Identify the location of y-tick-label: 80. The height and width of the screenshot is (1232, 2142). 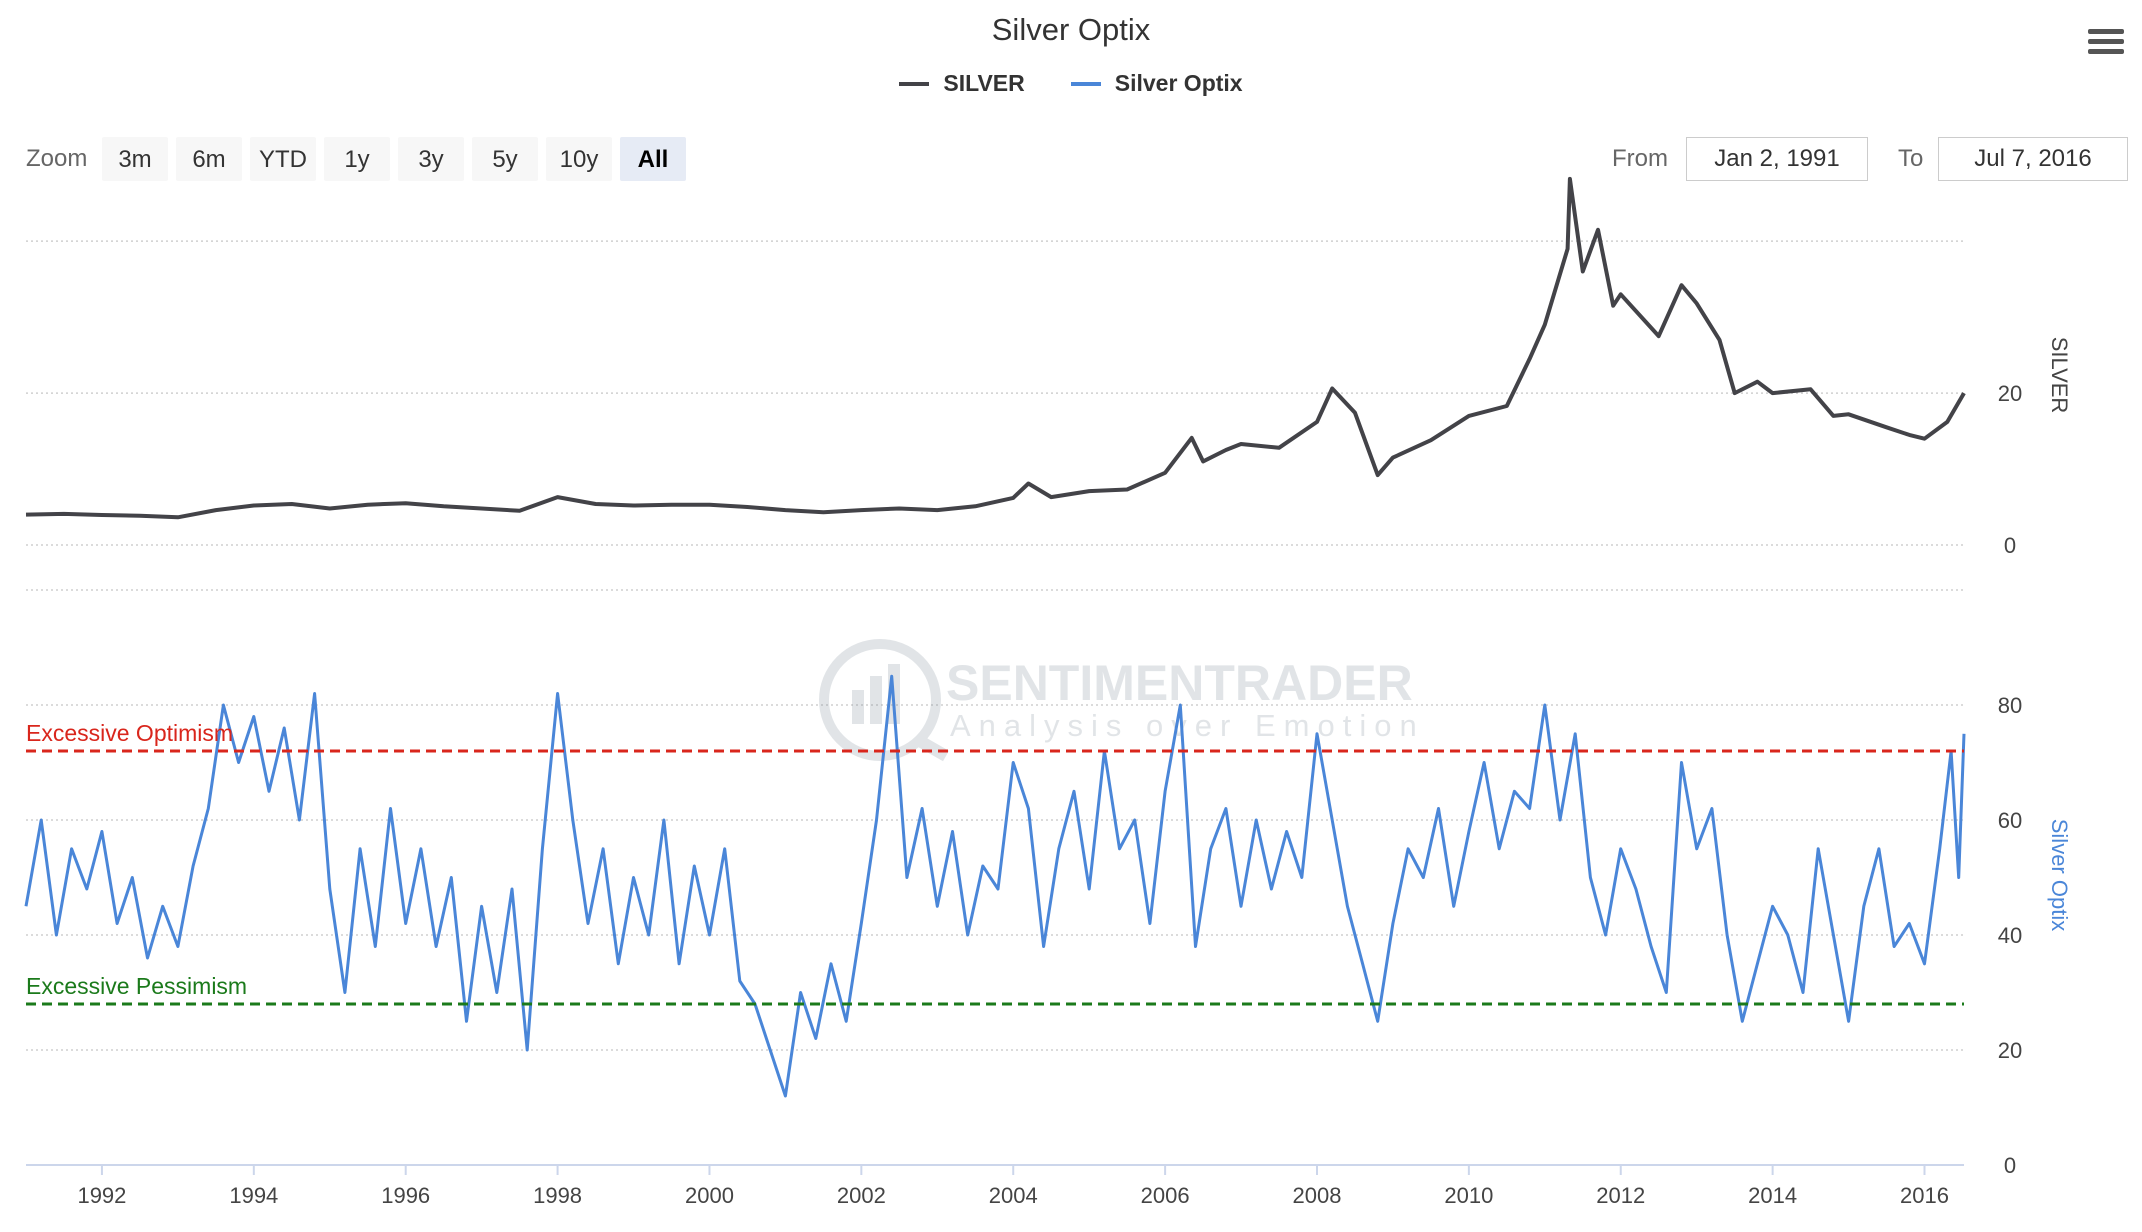
(2010, 705).